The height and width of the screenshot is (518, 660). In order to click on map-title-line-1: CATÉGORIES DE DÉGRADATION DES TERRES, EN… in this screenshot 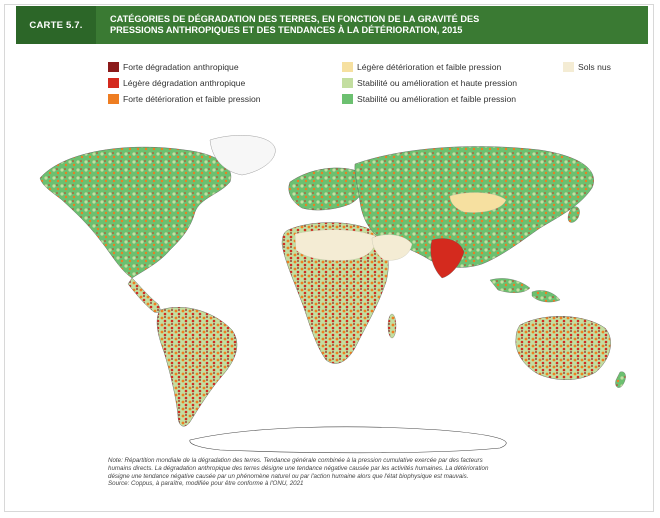, I will do `click(295, 19)`.